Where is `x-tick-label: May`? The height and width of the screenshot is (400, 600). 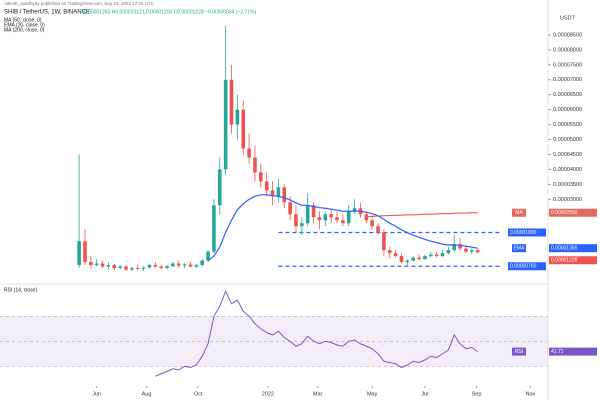 x-tick-label: May is located at coordinates (372, 394).